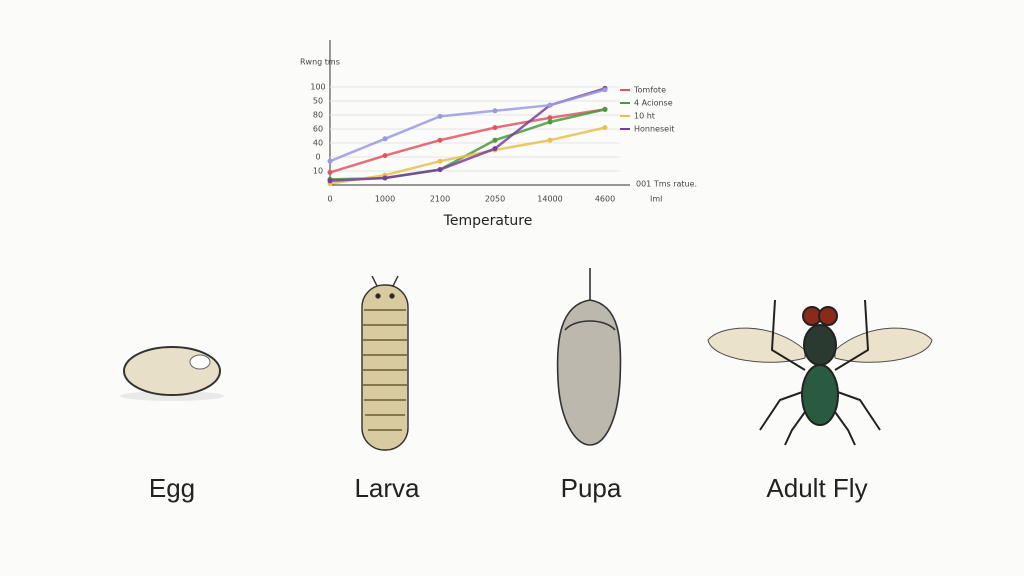 This screenshot has width=1024, height=576. What do you see at coordinates (644, 116) in the screenshot?
I see `legend-label: 10 ht` at bounding box center [644, 116].